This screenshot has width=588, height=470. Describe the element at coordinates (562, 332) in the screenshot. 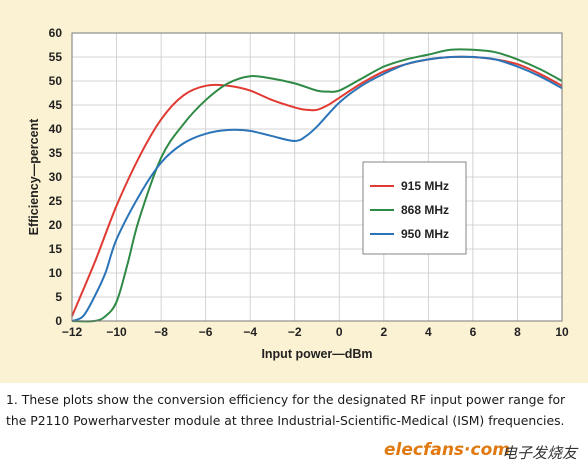

I see `x-tick-label: 10` at that location.